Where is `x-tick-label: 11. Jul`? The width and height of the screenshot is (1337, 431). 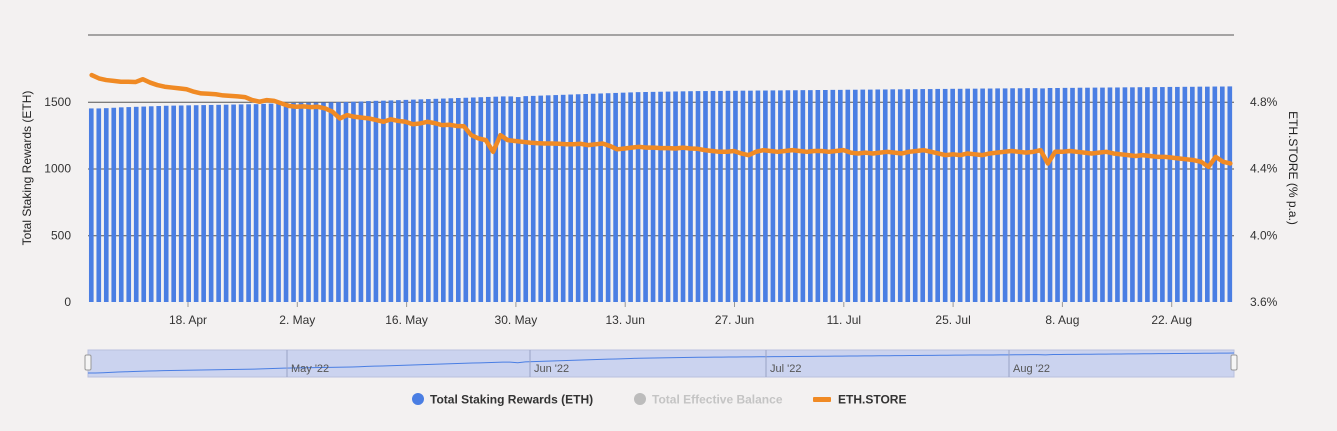
x-tick-label: 11. Jul is located at coordinates (844, 320).